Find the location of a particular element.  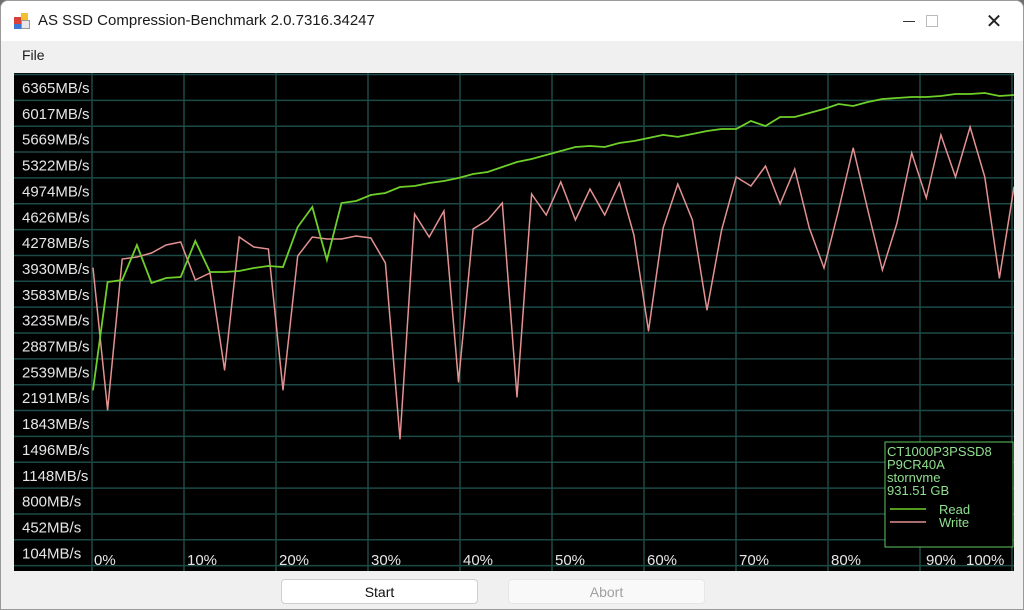

x-tick-label: 100% is located at coordinates (985, 560).